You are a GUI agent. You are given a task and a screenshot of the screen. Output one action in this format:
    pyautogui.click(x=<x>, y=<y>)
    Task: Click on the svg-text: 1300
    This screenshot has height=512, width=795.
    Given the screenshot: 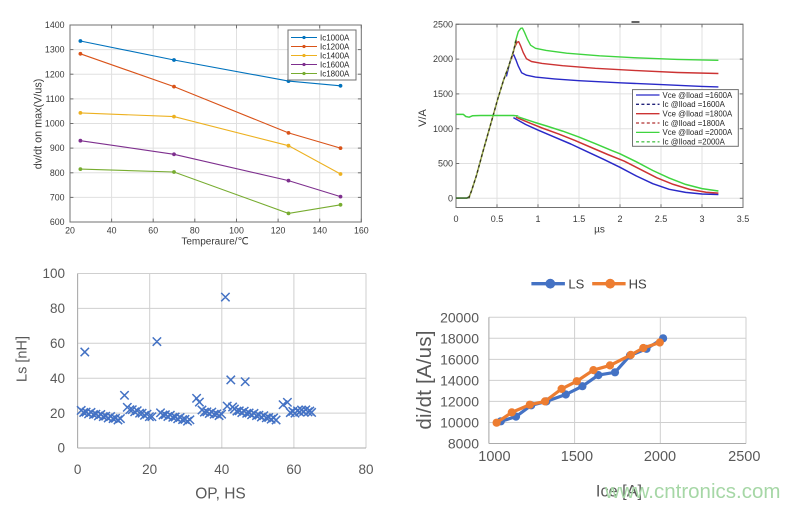 What is the action you would take?
    pyautogui.click(x=55, y=50)
    